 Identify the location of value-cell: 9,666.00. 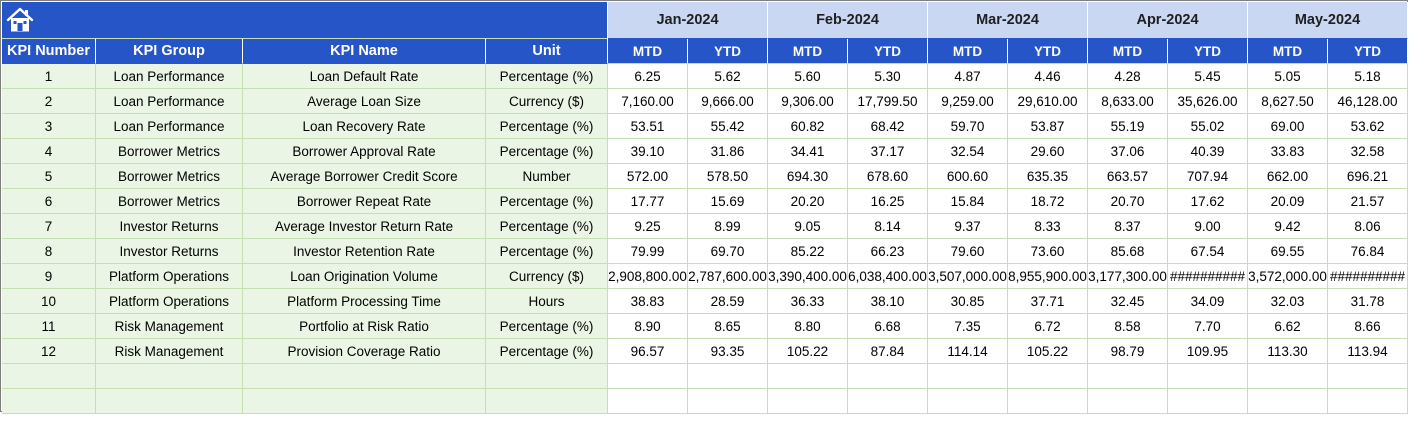
(728, 101).